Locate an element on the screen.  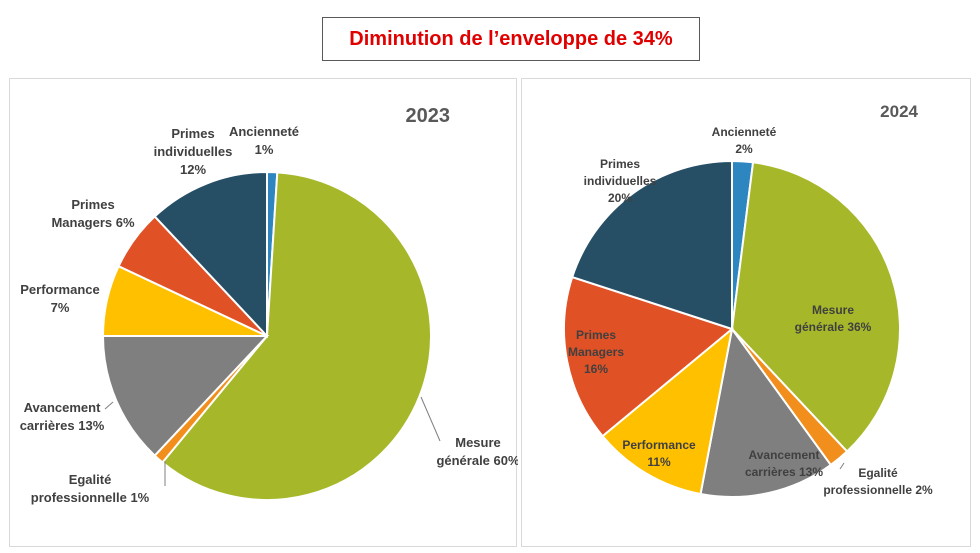
data-label-egalite: Egalité professionnelle 2% is located at coordinates (878, 481).